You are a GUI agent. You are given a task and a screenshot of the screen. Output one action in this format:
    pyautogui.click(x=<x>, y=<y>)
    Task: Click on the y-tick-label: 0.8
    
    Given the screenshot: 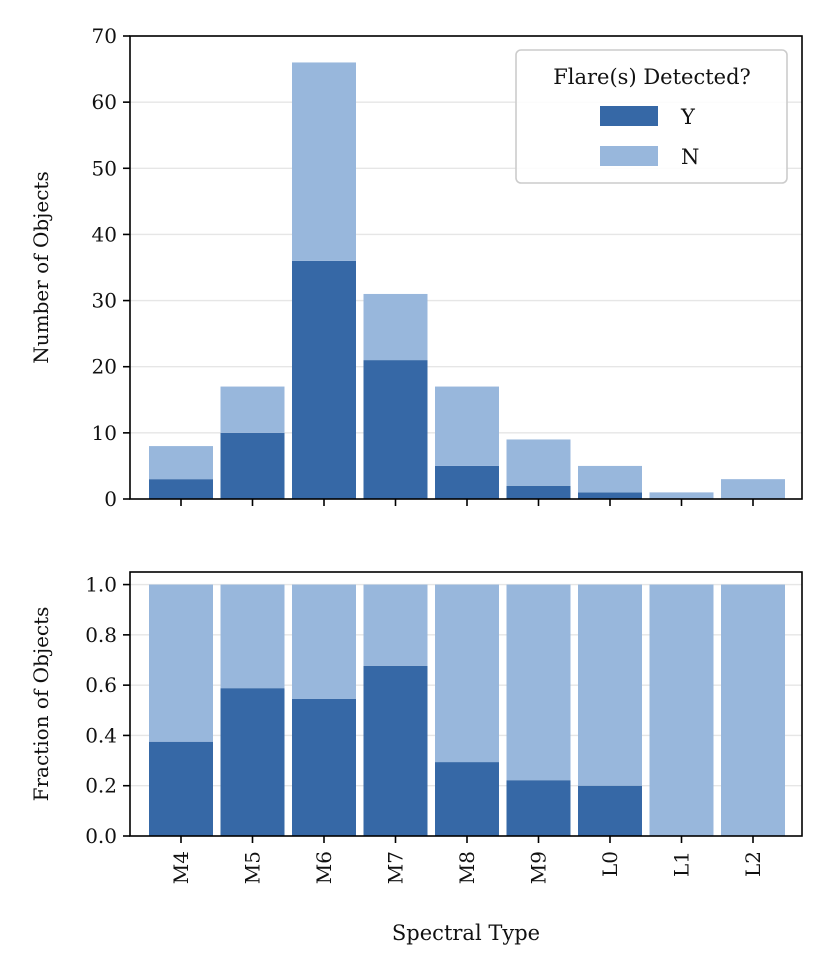 What is the action you would take?
    pyautogui.click(x=101, y=635)
    